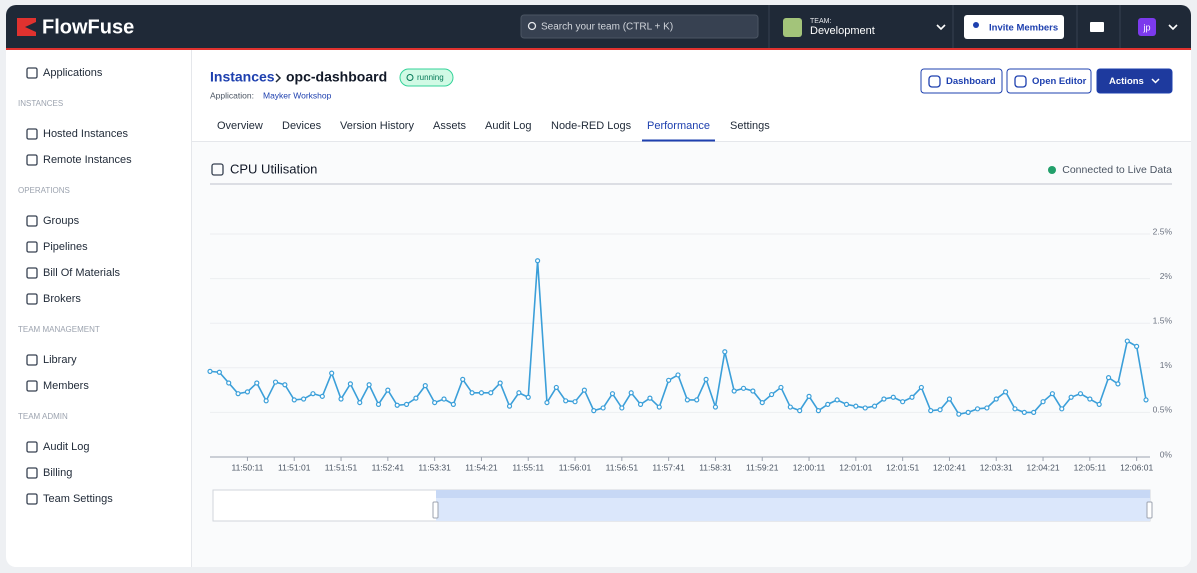 This screenshot has width=1197, height=573. What do you see at coordinates (793, 494) in the screenshot?
I see `zoom-handle-bar` at bounding box center [793, 494].